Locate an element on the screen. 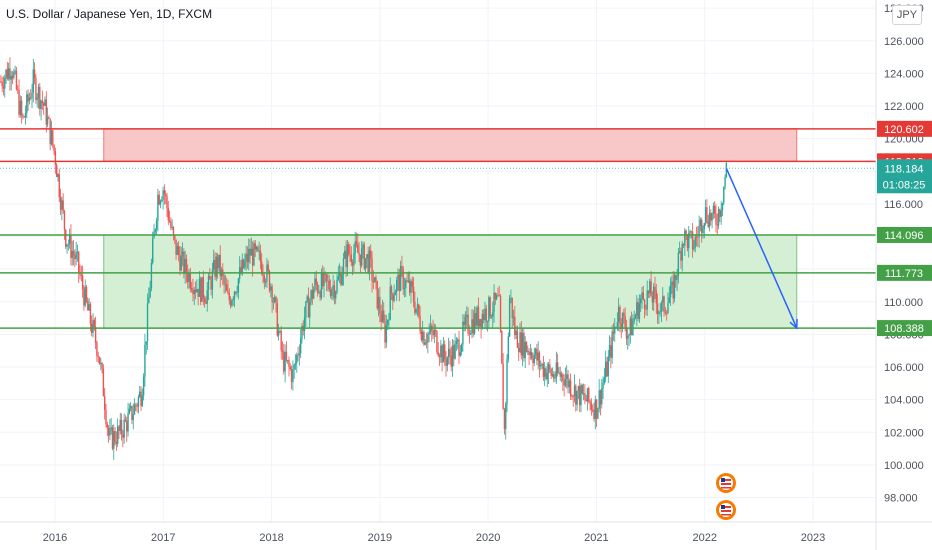 This screenshot has height=550, width=932. time-axis: 2016 2017 2018 2019 2020 2021 2022 2023 is located at coordinates (434, 538).